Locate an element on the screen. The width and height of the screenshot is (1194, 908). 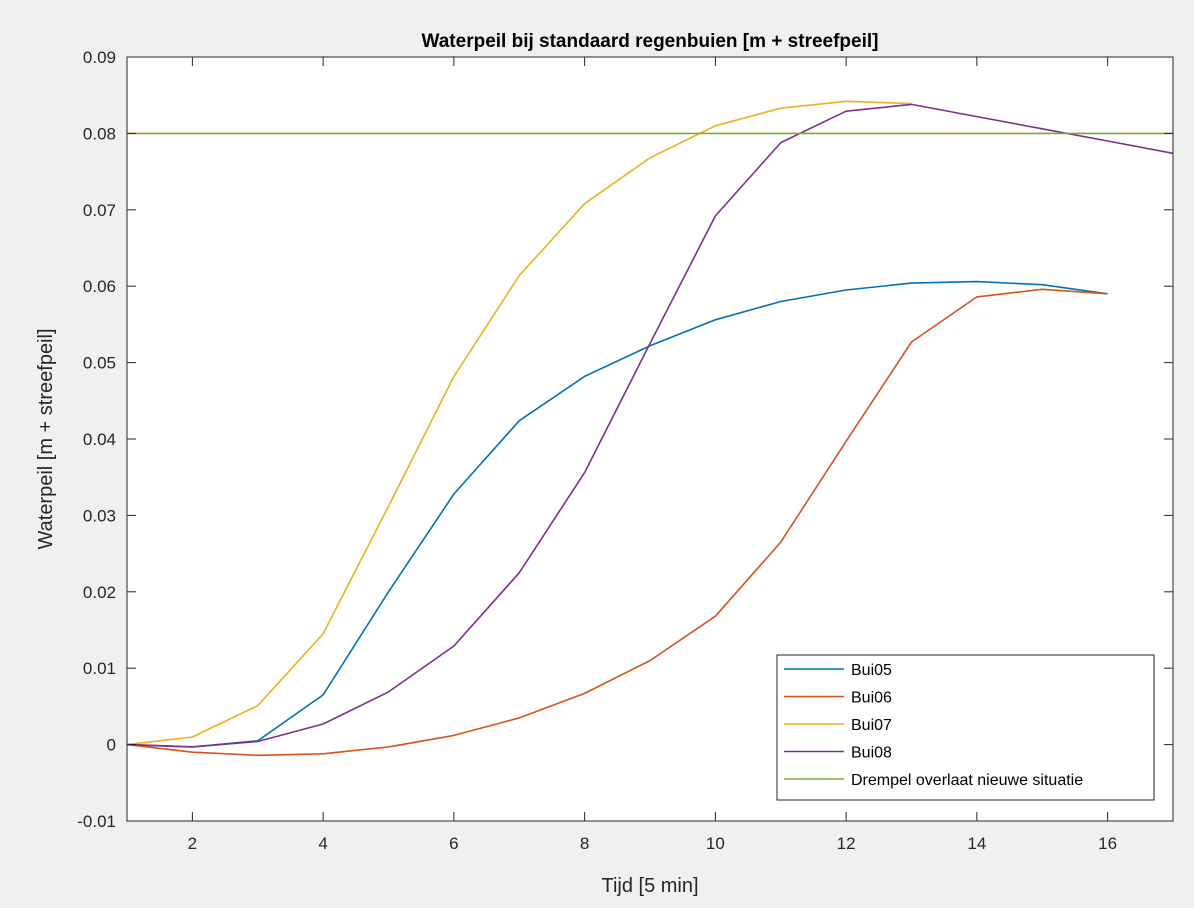
y-axis-label: Waterpeil [m + streefpeil] is located at coordinates (46, 438).